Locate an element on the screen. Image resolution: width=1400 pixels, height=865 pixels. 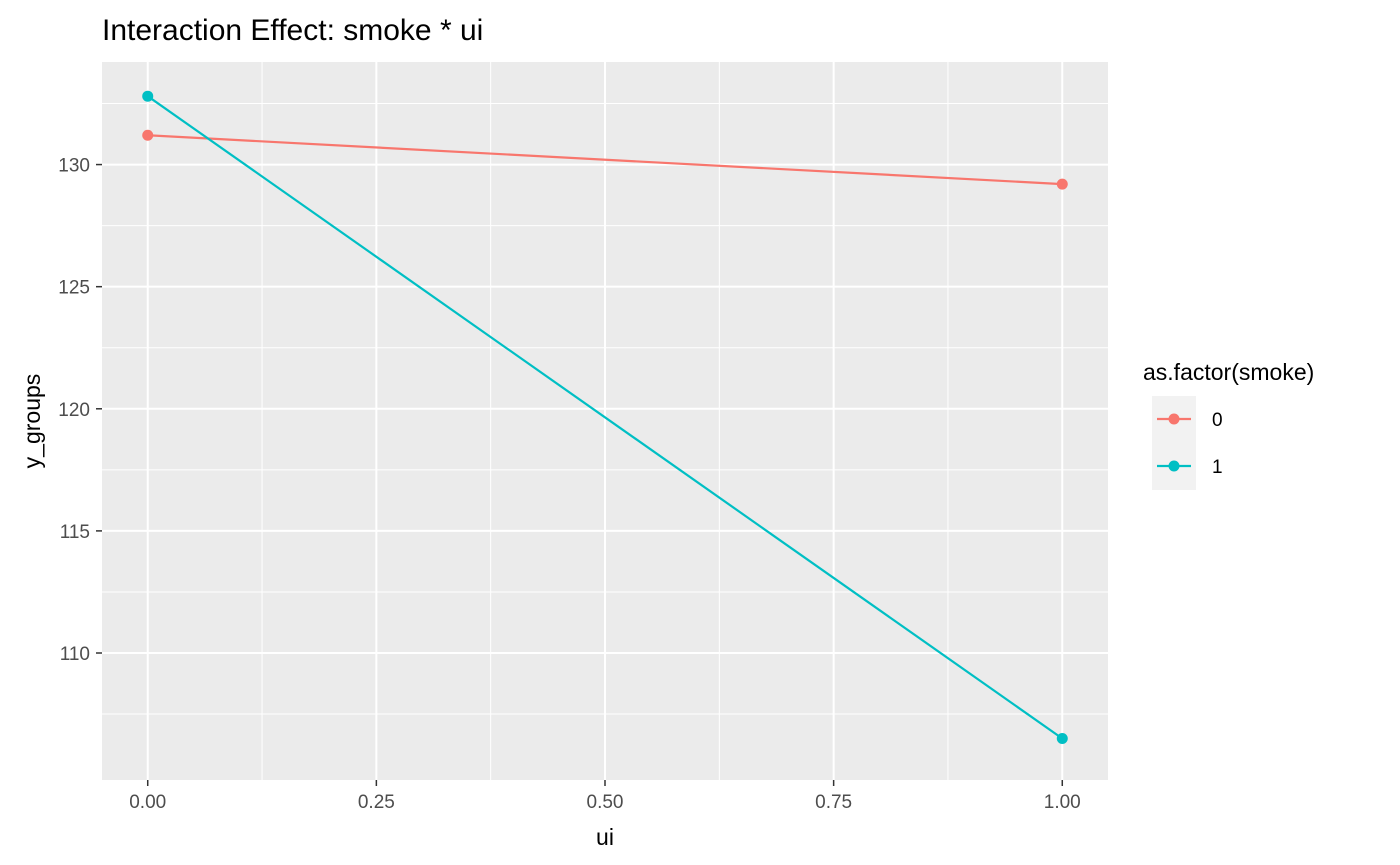
x-tick-label: 0.75 is located at coordinates (833, 802).